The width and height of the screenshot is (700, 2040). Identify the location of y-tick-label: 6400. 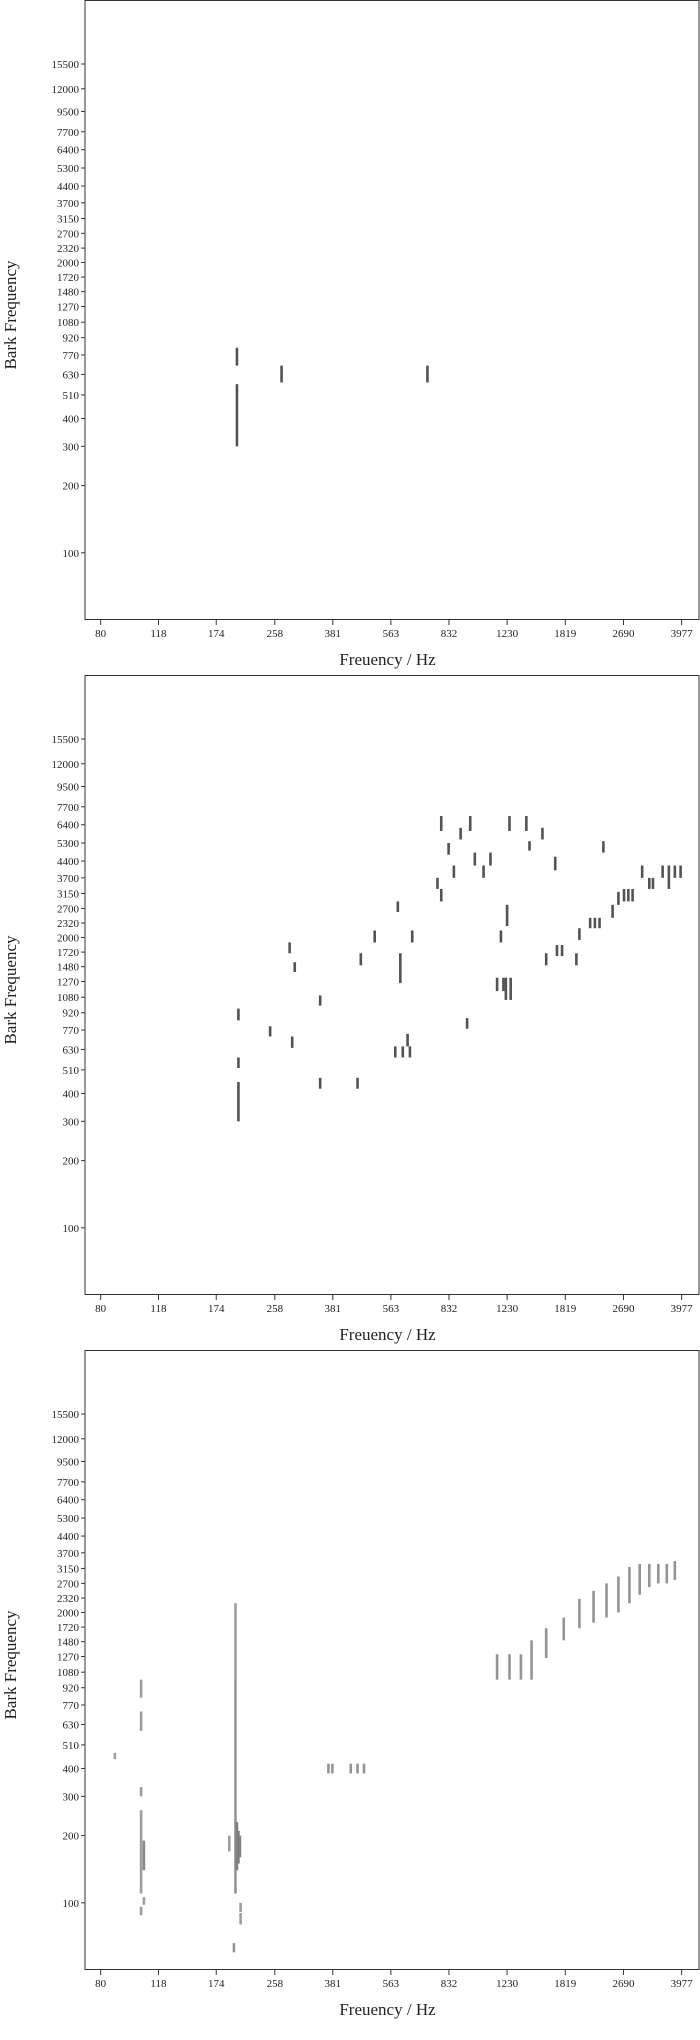
(68, 1501).